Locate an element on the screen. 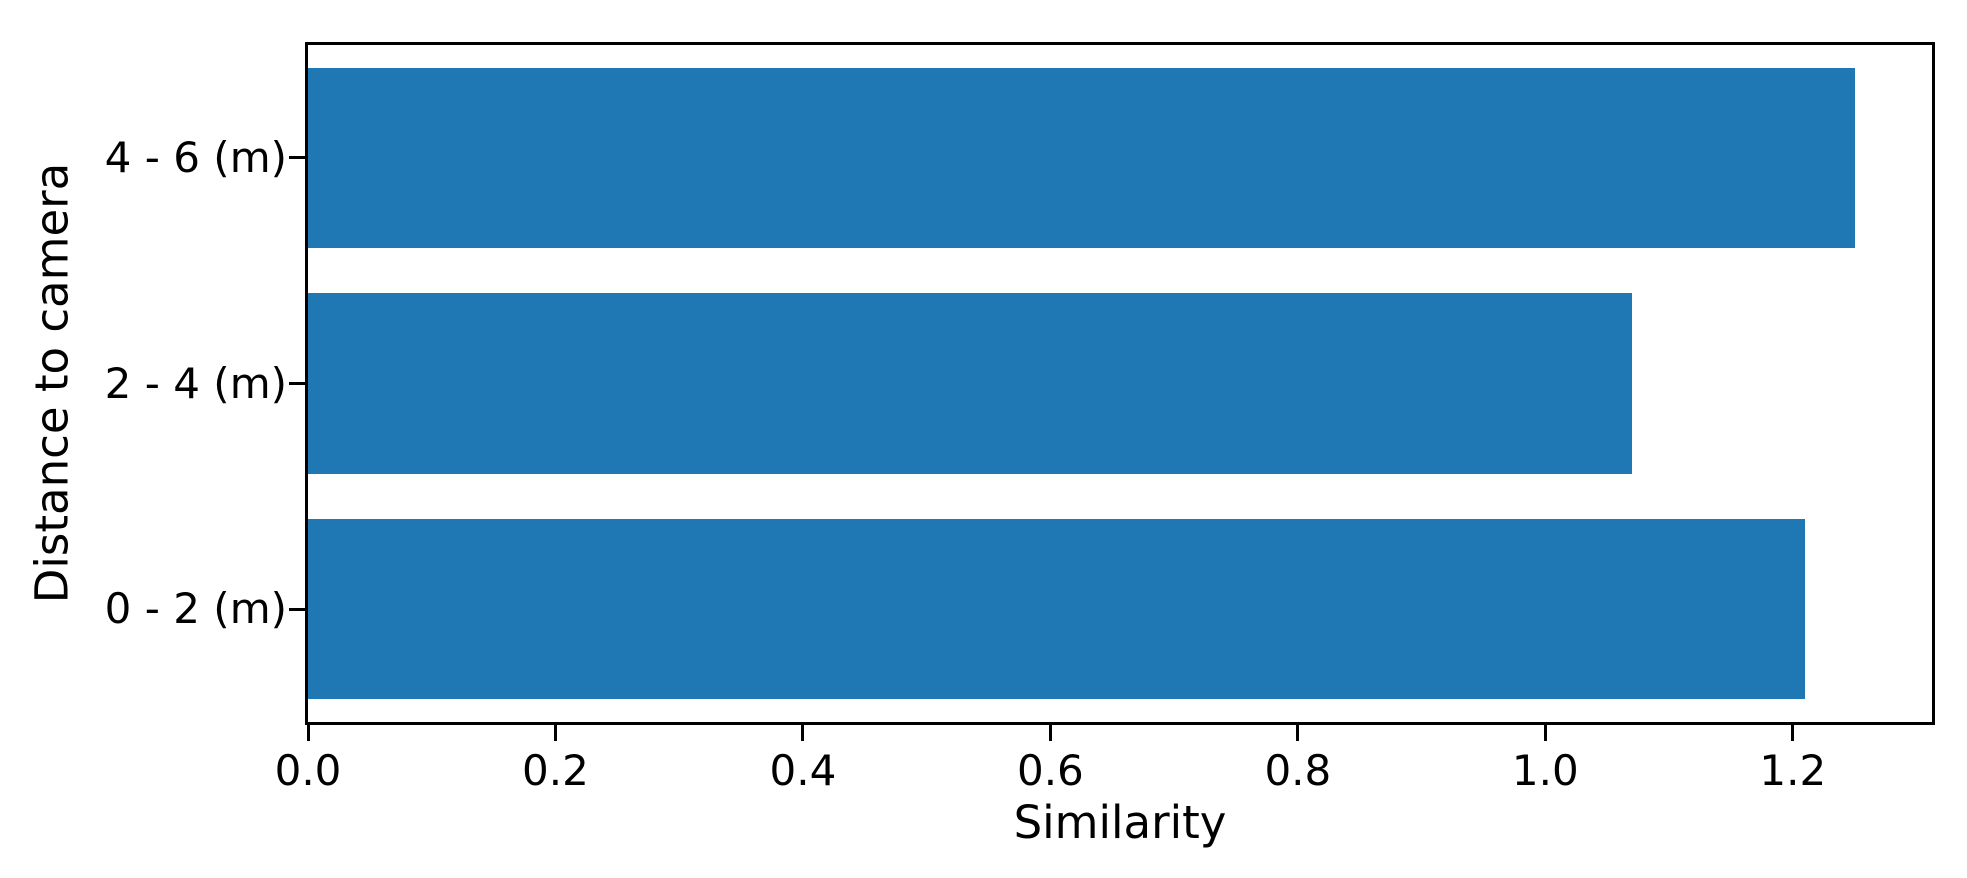 This screenshot has width=1967, height=878. x-tick-label: 0.2 is located at coordinates (555, 770).